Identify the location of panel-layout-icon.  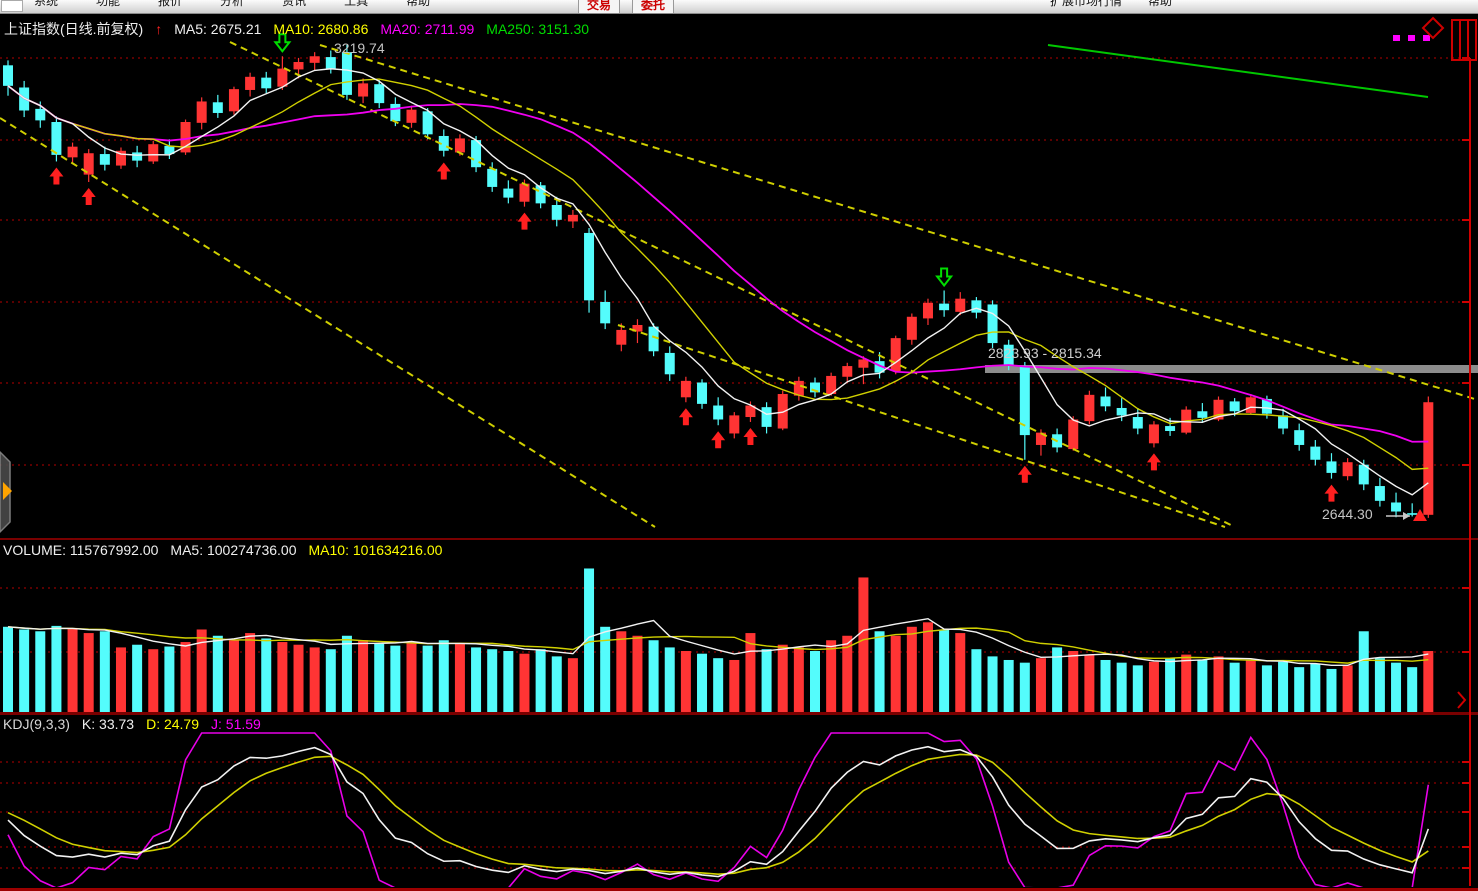
(1464, 40).